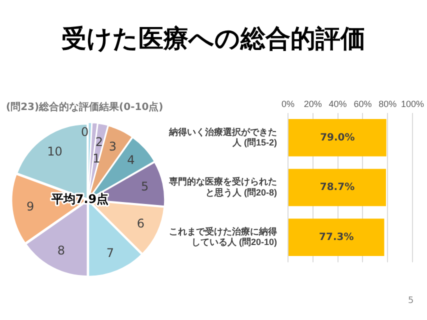 The height and width of the screenshot is (320, 427). I want to click on y-tick-label: これまで受けた治療に納得している人 (問20-10), so click(223, 237).